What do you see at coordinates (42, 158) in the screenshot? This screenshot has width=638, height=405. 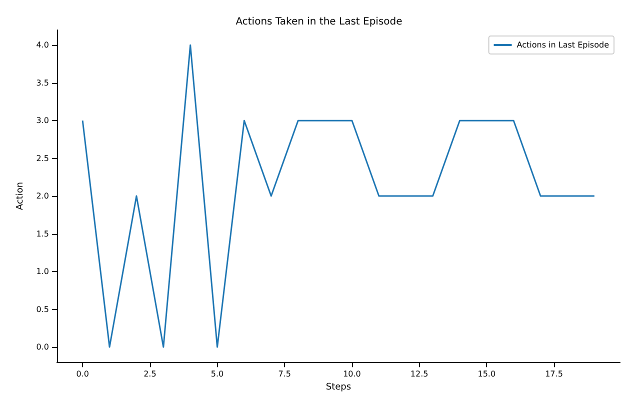 I see `y-tick-label: 2.5` at bounding box center [42, 158].